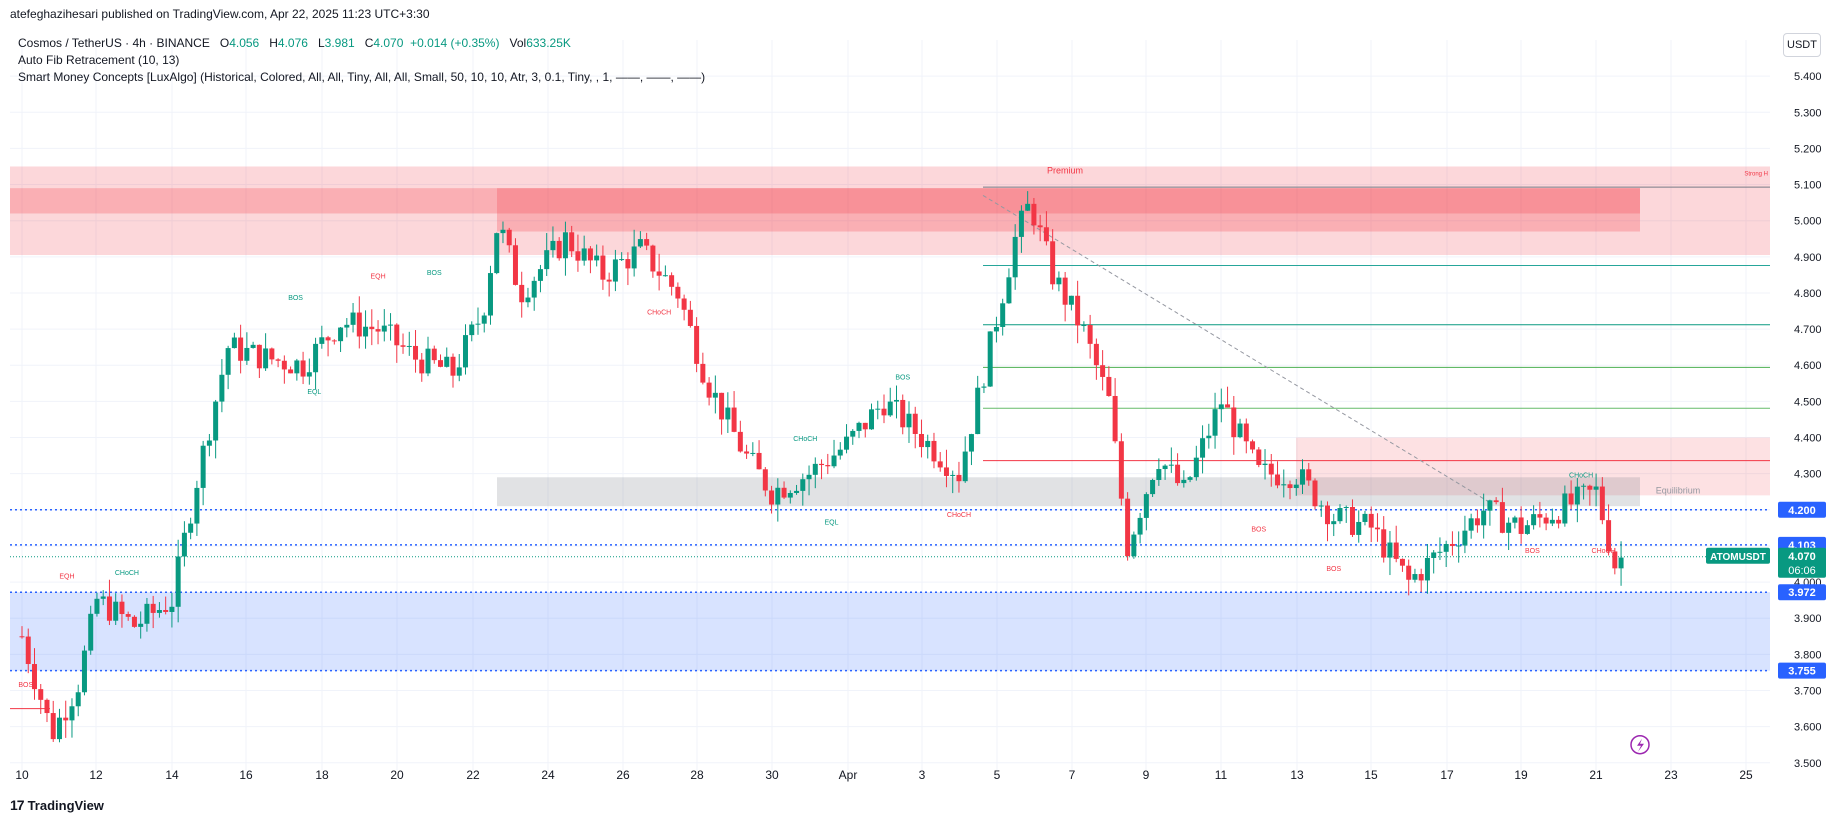  What do you see at coordinates (1297, 775) in the screenshot?
I see `x-tick-label: 13` at bounding box center [1297, 775].